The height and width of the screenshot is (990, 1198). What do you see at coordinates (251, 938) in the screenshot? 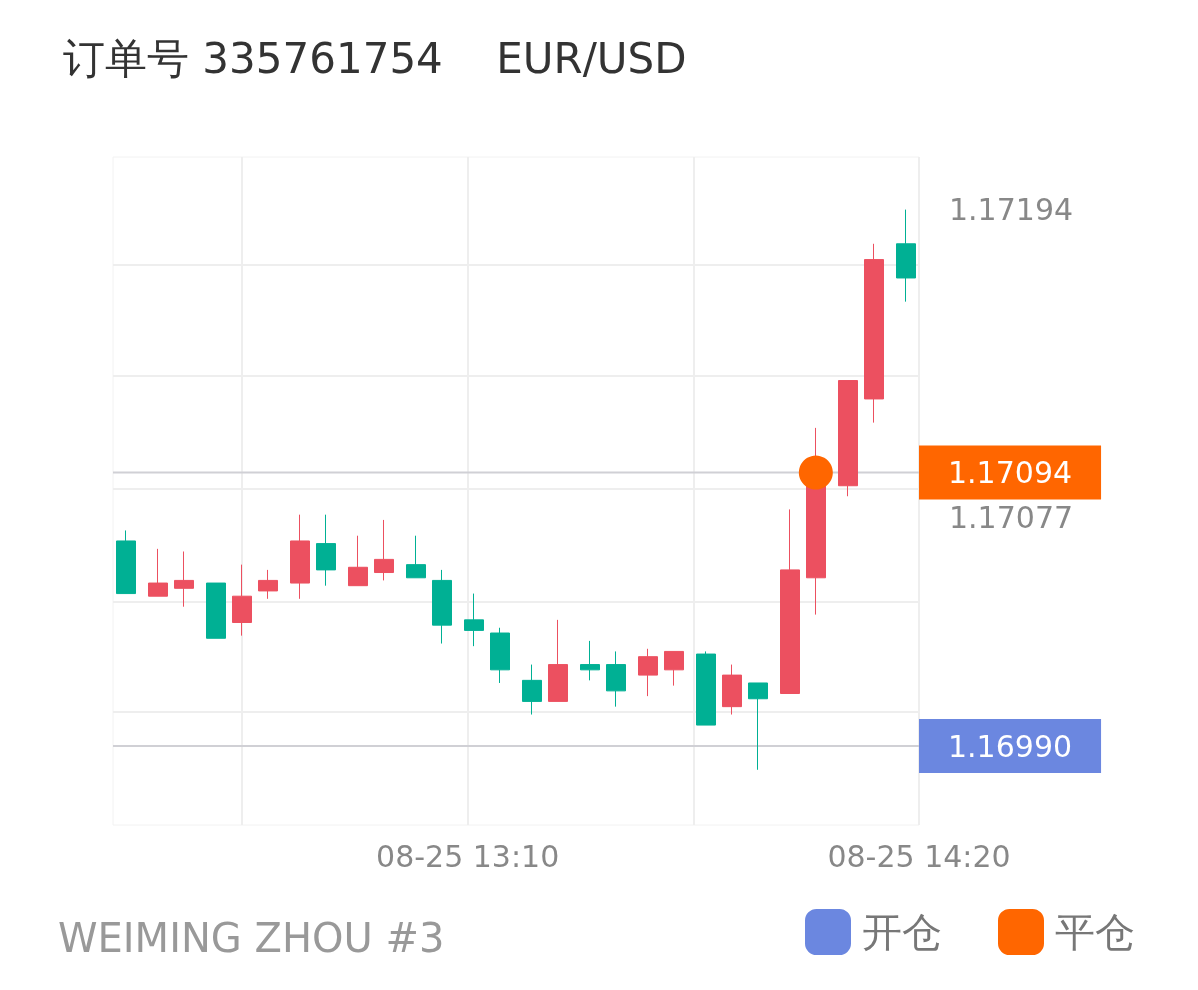
I see `text: WEIMING ZHOU #3` at bounding box center [251, 938].